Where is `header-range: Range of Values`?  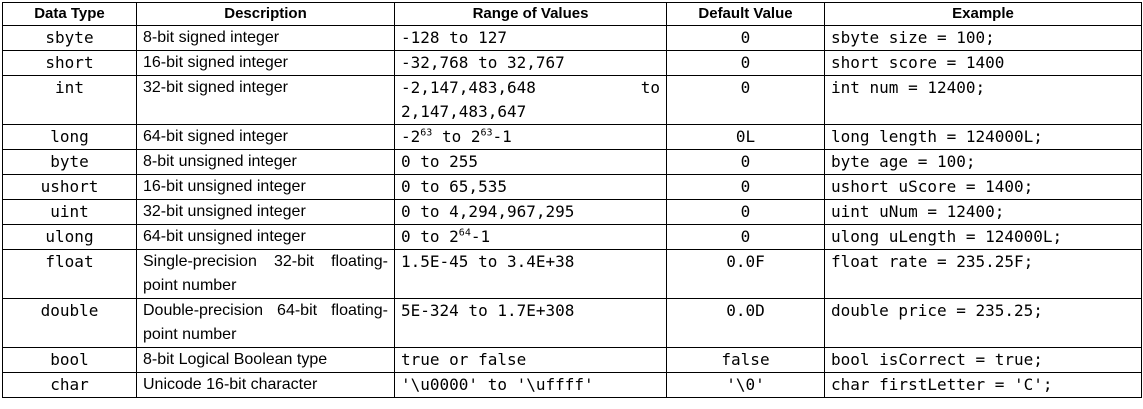
header-range: Range of Values is located at coordinates (530, 14).